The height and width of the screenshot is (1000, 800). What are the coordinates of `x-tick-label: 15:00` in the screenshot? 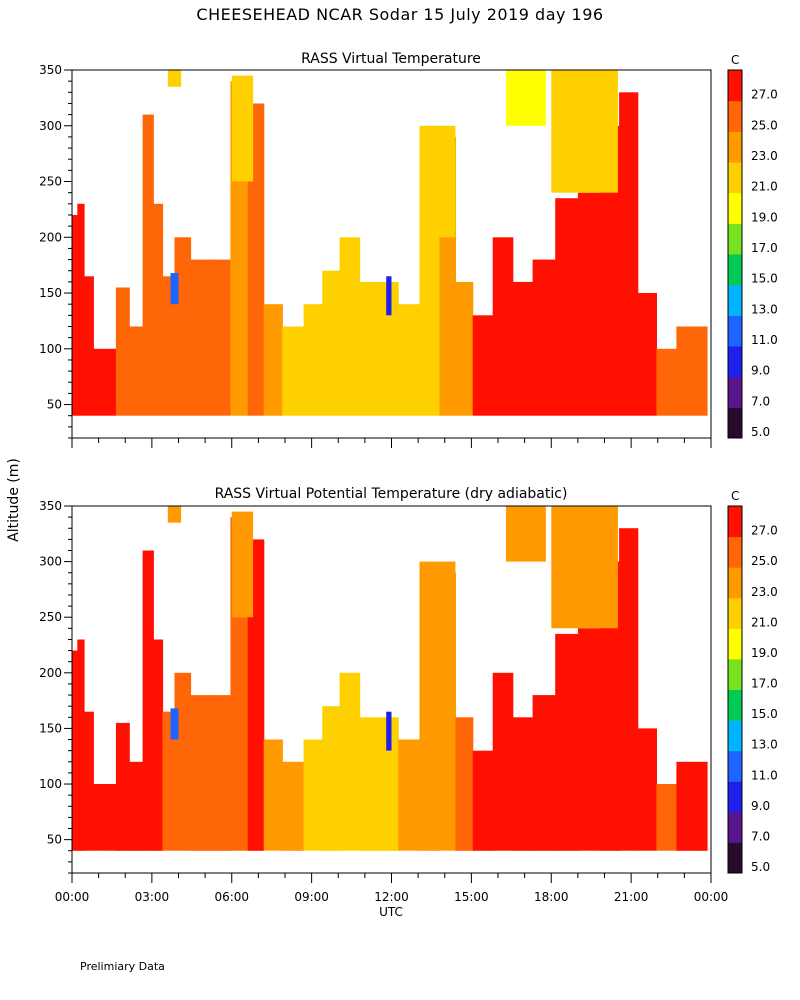 It's located at (471, 897).